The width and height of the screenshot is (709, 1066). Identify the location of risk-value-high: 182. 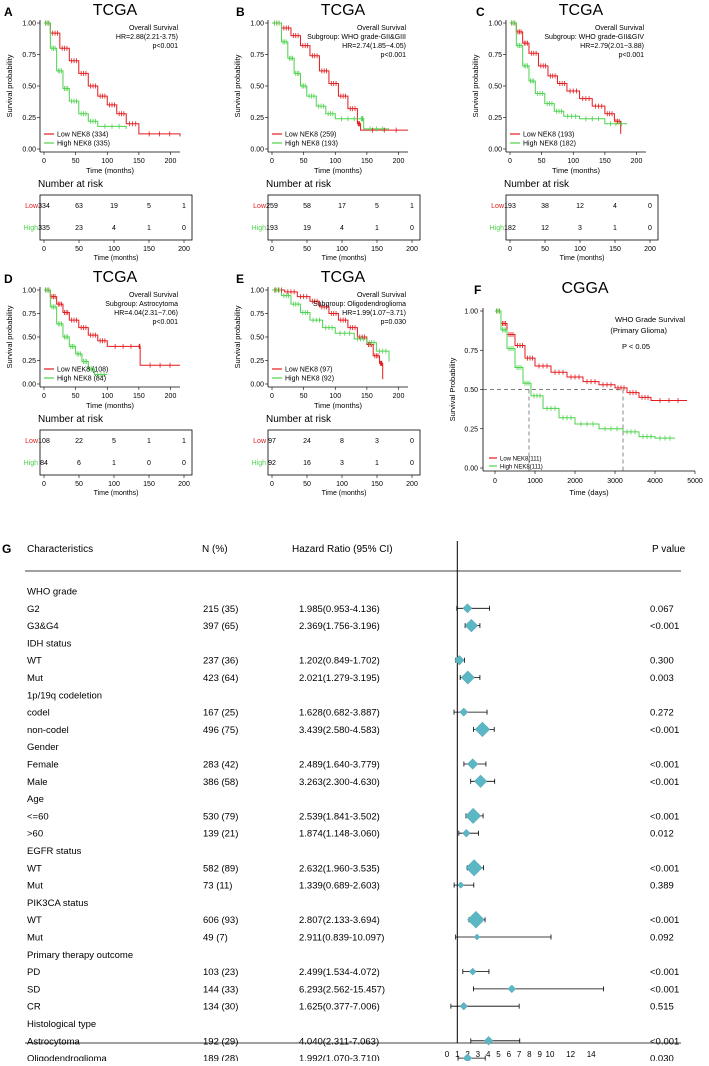
(510, 228).